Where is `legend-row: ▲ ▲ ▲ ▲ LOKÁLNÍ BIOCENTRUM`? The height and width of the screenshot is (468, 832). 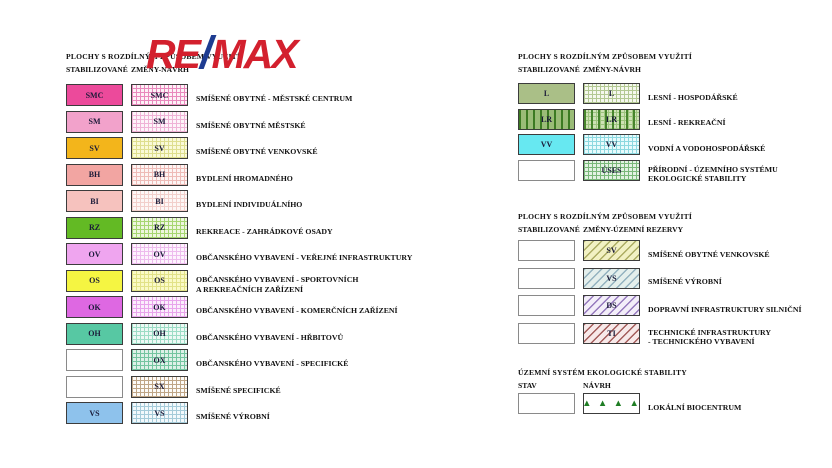
legend-row: ▲ ▲ ▲ ▲ LOKÁLNÍ BIOCENTRUM is located at coordinates (629, 403).